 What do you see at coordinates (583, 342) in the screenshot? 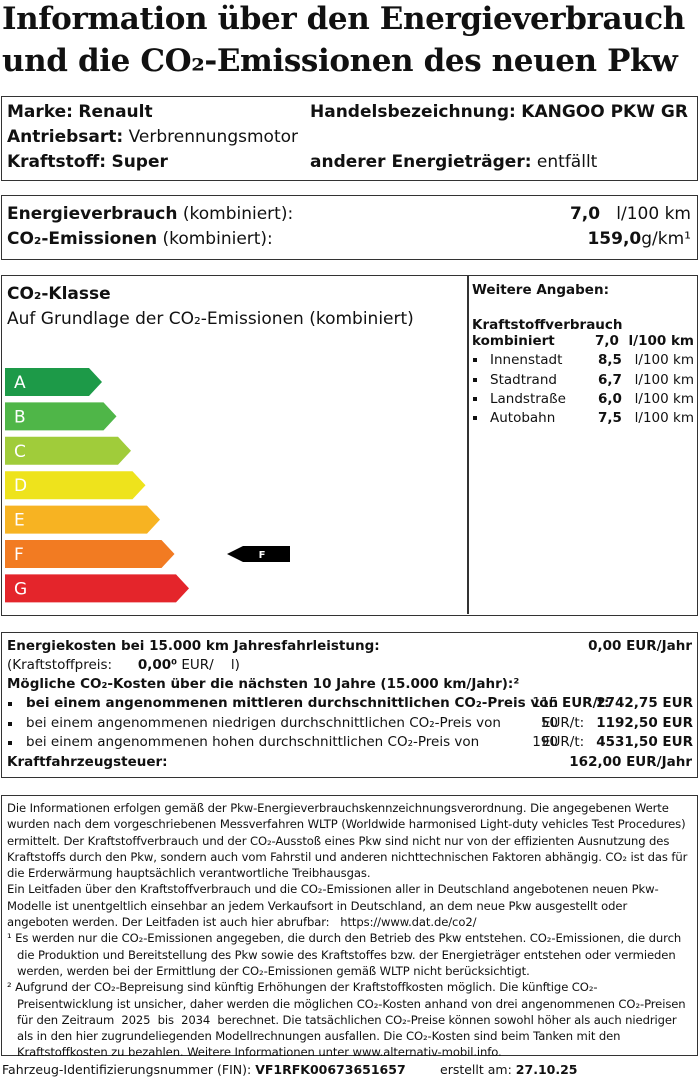
I see `further-row: kombiniert 7,0 l/100 km` at bounding box center [583, 342].